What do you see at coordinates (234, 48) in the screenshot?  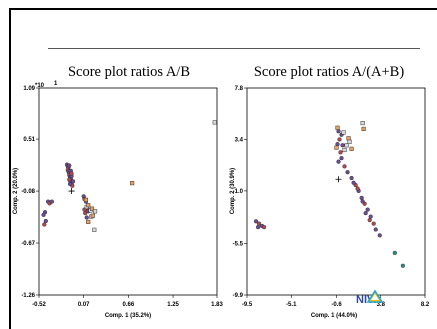 I see `title-rule` at bounding box center [234, 48].